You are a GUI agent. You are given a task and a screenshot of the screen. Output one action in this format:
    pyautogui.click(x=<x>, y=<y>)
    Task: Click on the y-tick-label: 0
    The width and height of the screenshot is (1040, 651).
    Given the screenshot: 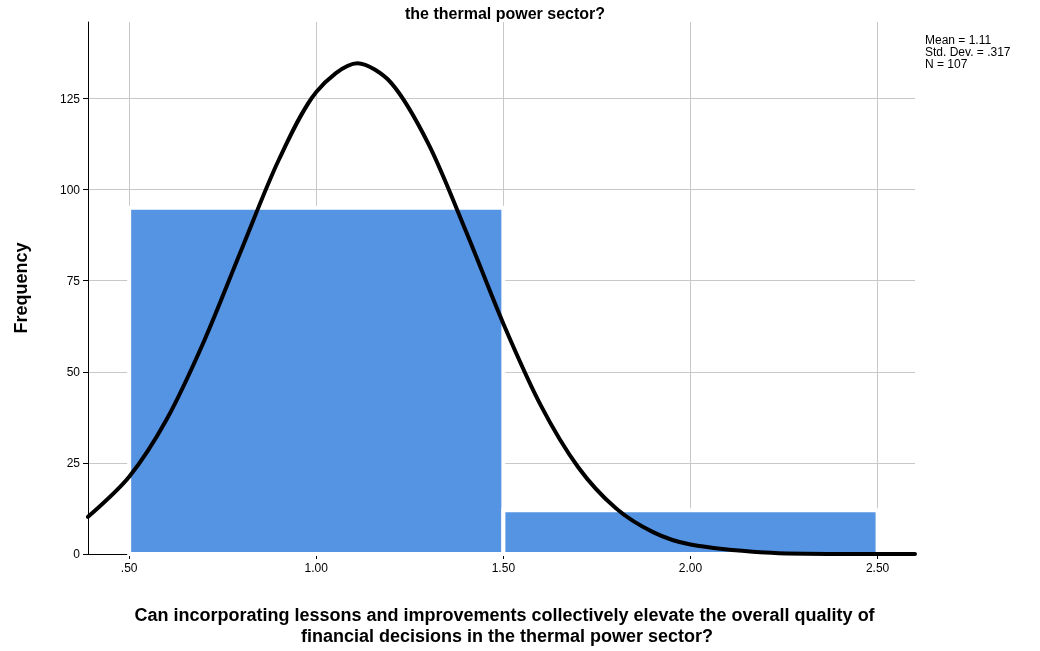 What is the action you would take?
    pyautogui.click(x=77, y=554)
    